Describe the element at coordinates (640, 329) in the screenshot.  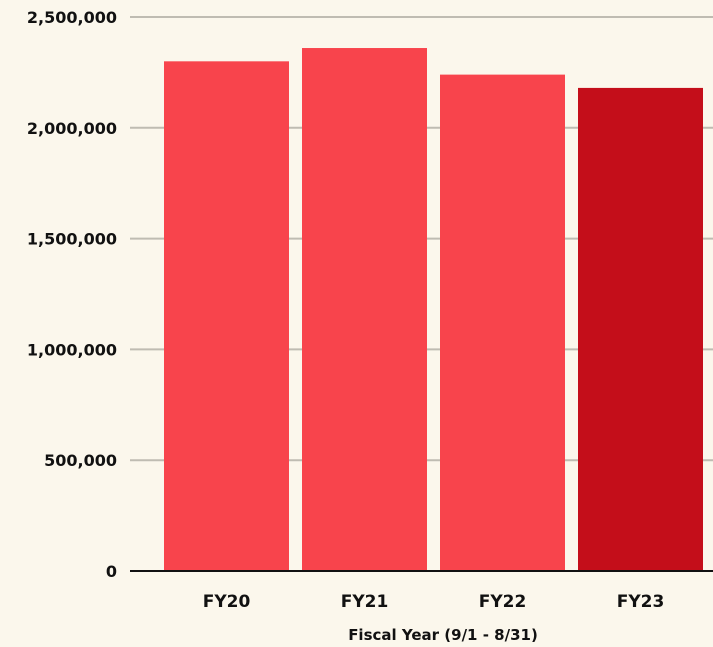
I see `bar-fy23` at that location.